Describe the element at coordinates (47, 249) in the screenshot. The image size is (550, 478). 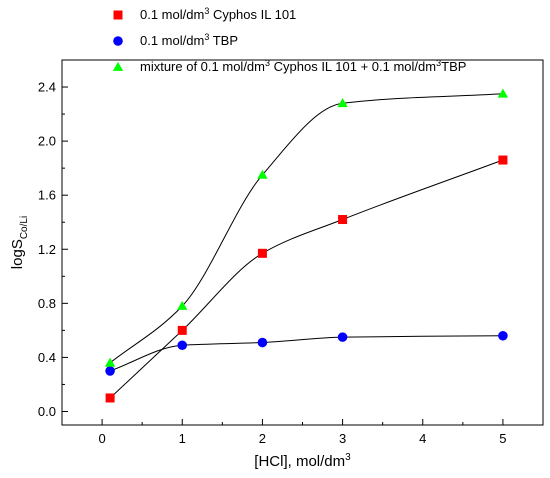
I see `y-tick-label-1.2: 1.2` at that location.